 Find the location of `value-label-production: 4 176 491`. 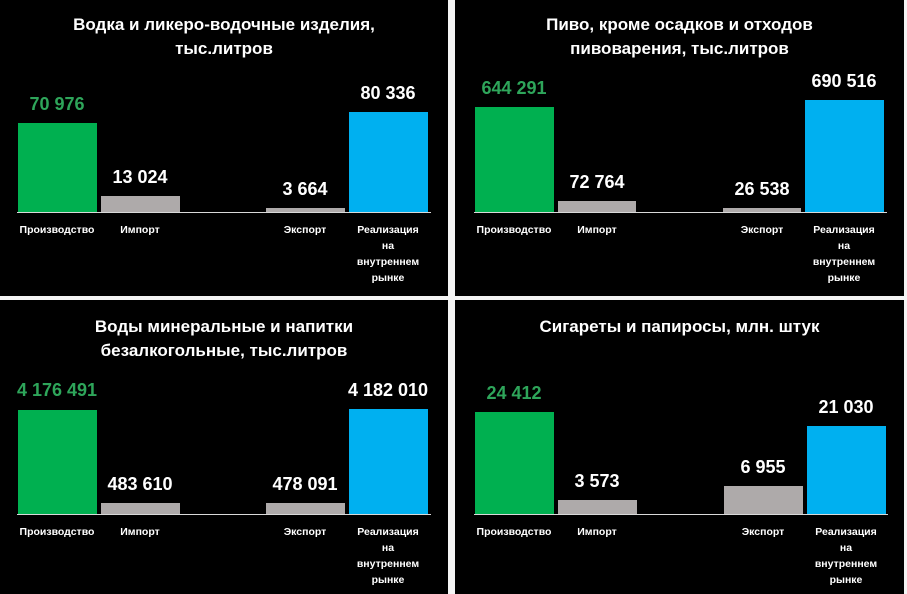

value-label-production: 4 176 491 is located at coordinates (57, 390).